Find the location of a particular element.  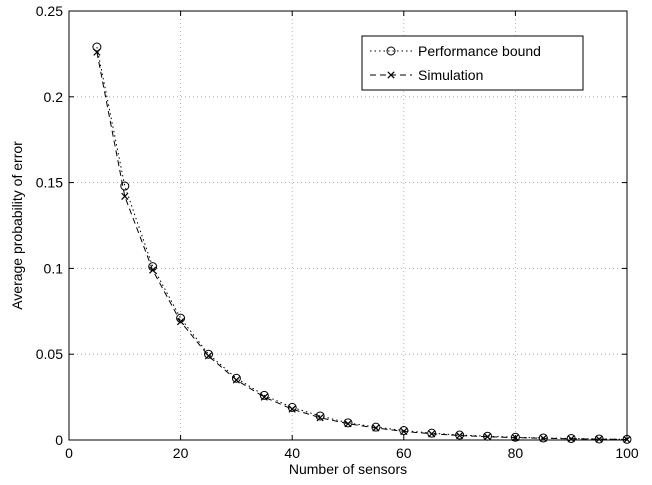

y-tick-label: 0 is located at coordinates (59, 440).